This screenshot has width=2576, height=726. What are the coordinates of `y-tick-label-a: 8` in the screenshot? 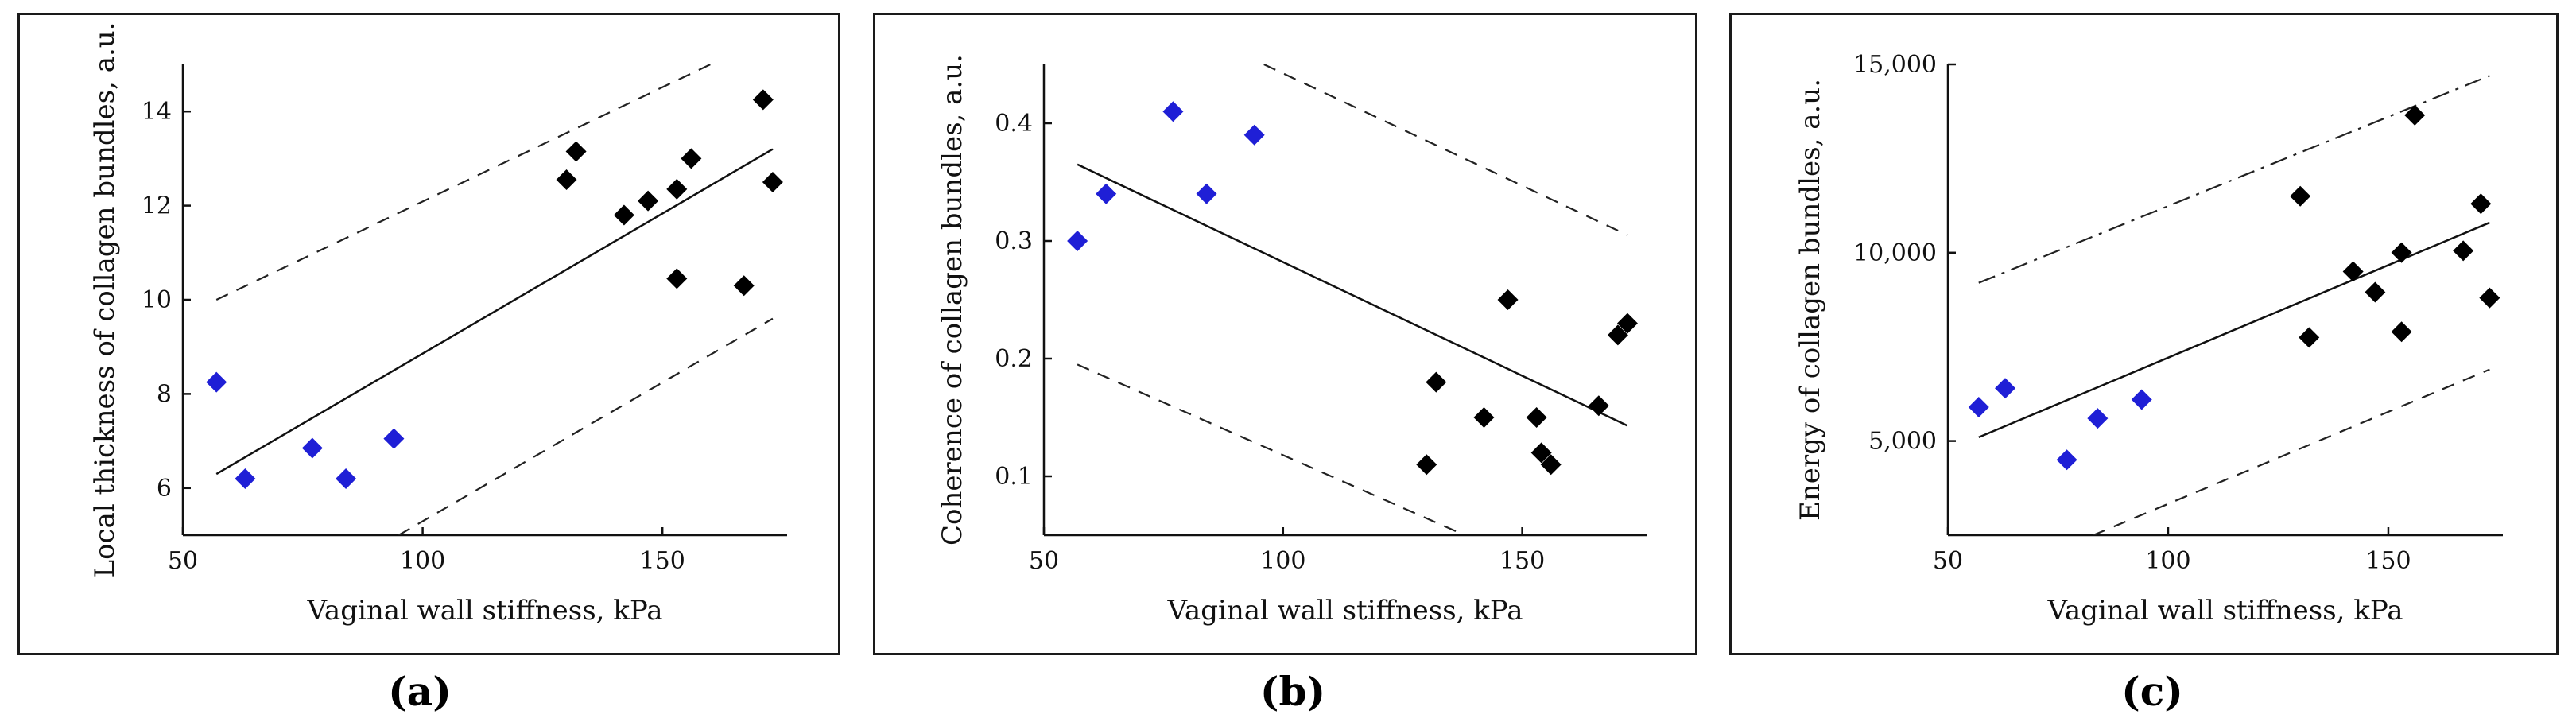 It's located at (165, 394).